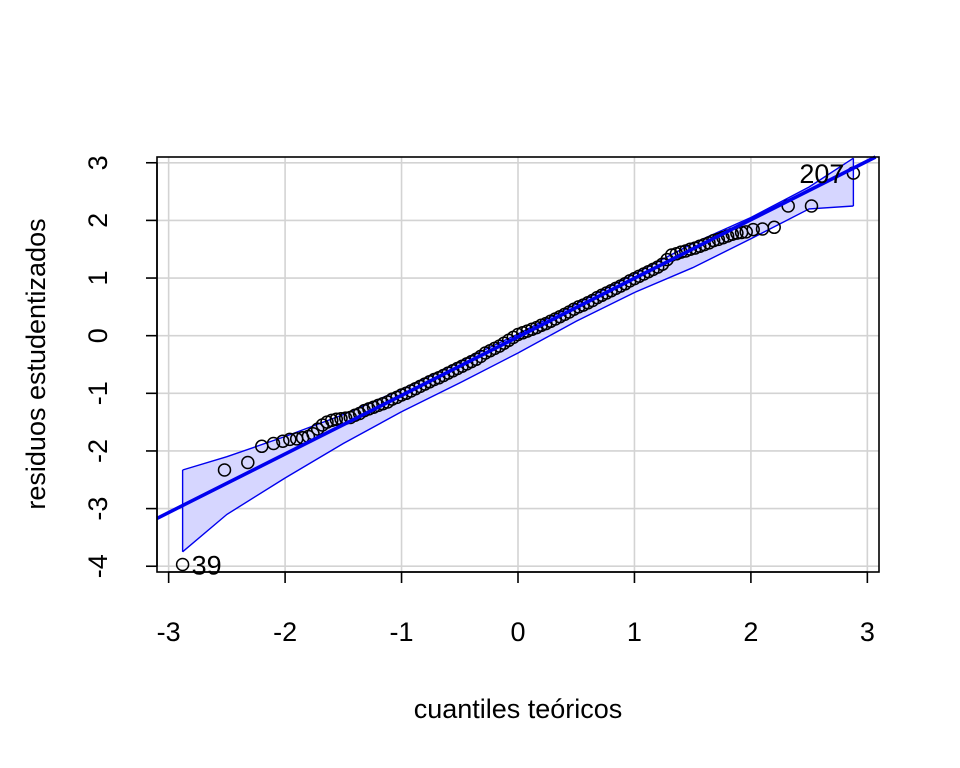 The width and height of the screenshot is (960, 768). What do you see at coordinates (207, 566) in the screenshot?
I see `point-label-39: 39` at bounding box center [207, 566].